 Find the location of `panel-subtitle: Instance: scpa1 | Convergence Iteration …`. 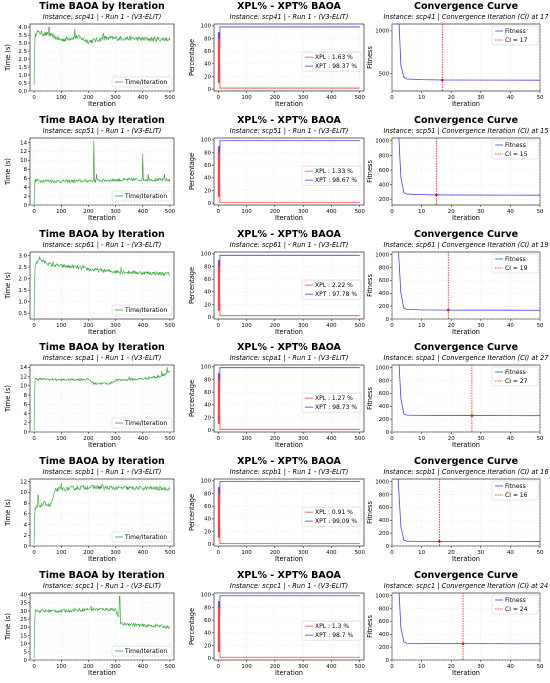

panel-subtitle: Instance: scpa1 | Convergence Iteration … is located at coordinates (467, 358).